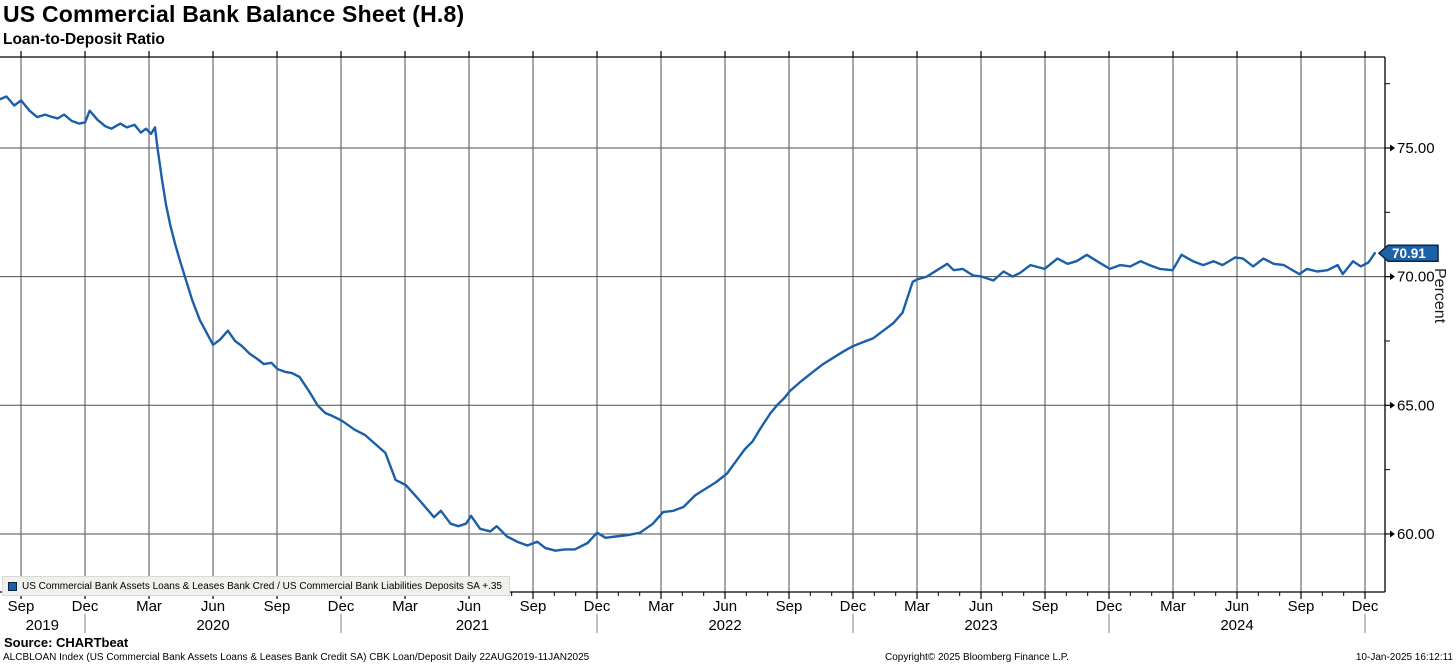 This screenshot has width=1456, height=665. What do you see at coordinates (1416, 534) in the screenshot?
I see `y-tick-label: 60.00` at bounding box center [1416, 534].